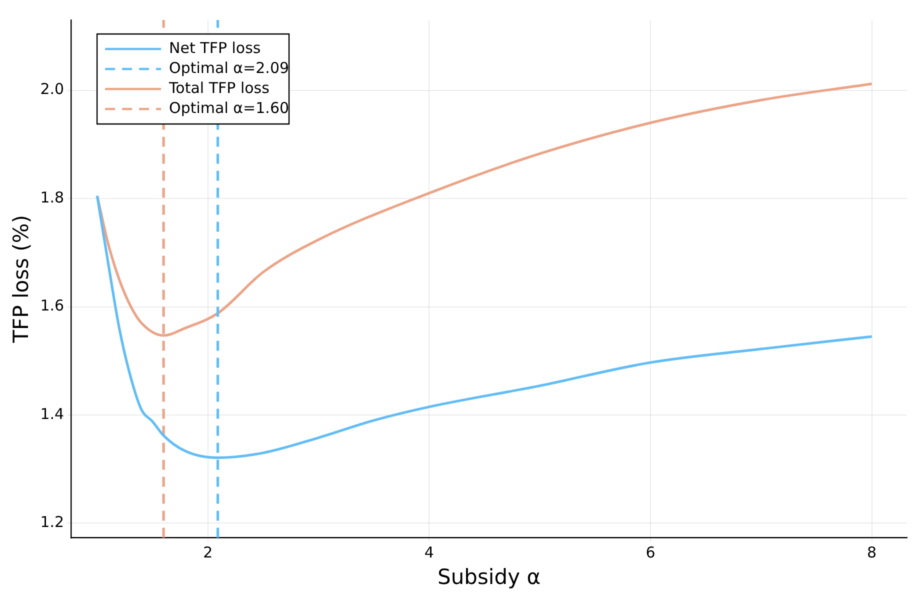  Describe the element at coordinates (872, 553) in the screenshot. I see `x-tick-label: 8` at that location.